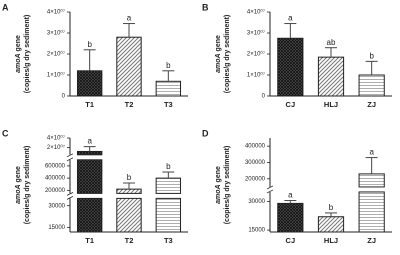 The image size is (400, 255). Describe the element at coordinates (5, 133) in the screenshot. I see `panel-label: C` at that location.